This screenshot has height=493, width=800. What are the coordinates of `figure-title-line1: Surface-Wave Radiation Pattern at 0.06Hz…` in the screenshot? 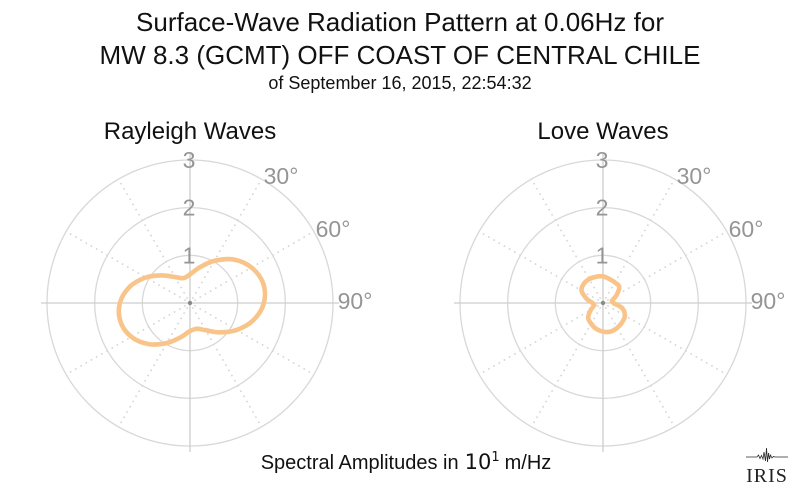 It's located at (400, 22).